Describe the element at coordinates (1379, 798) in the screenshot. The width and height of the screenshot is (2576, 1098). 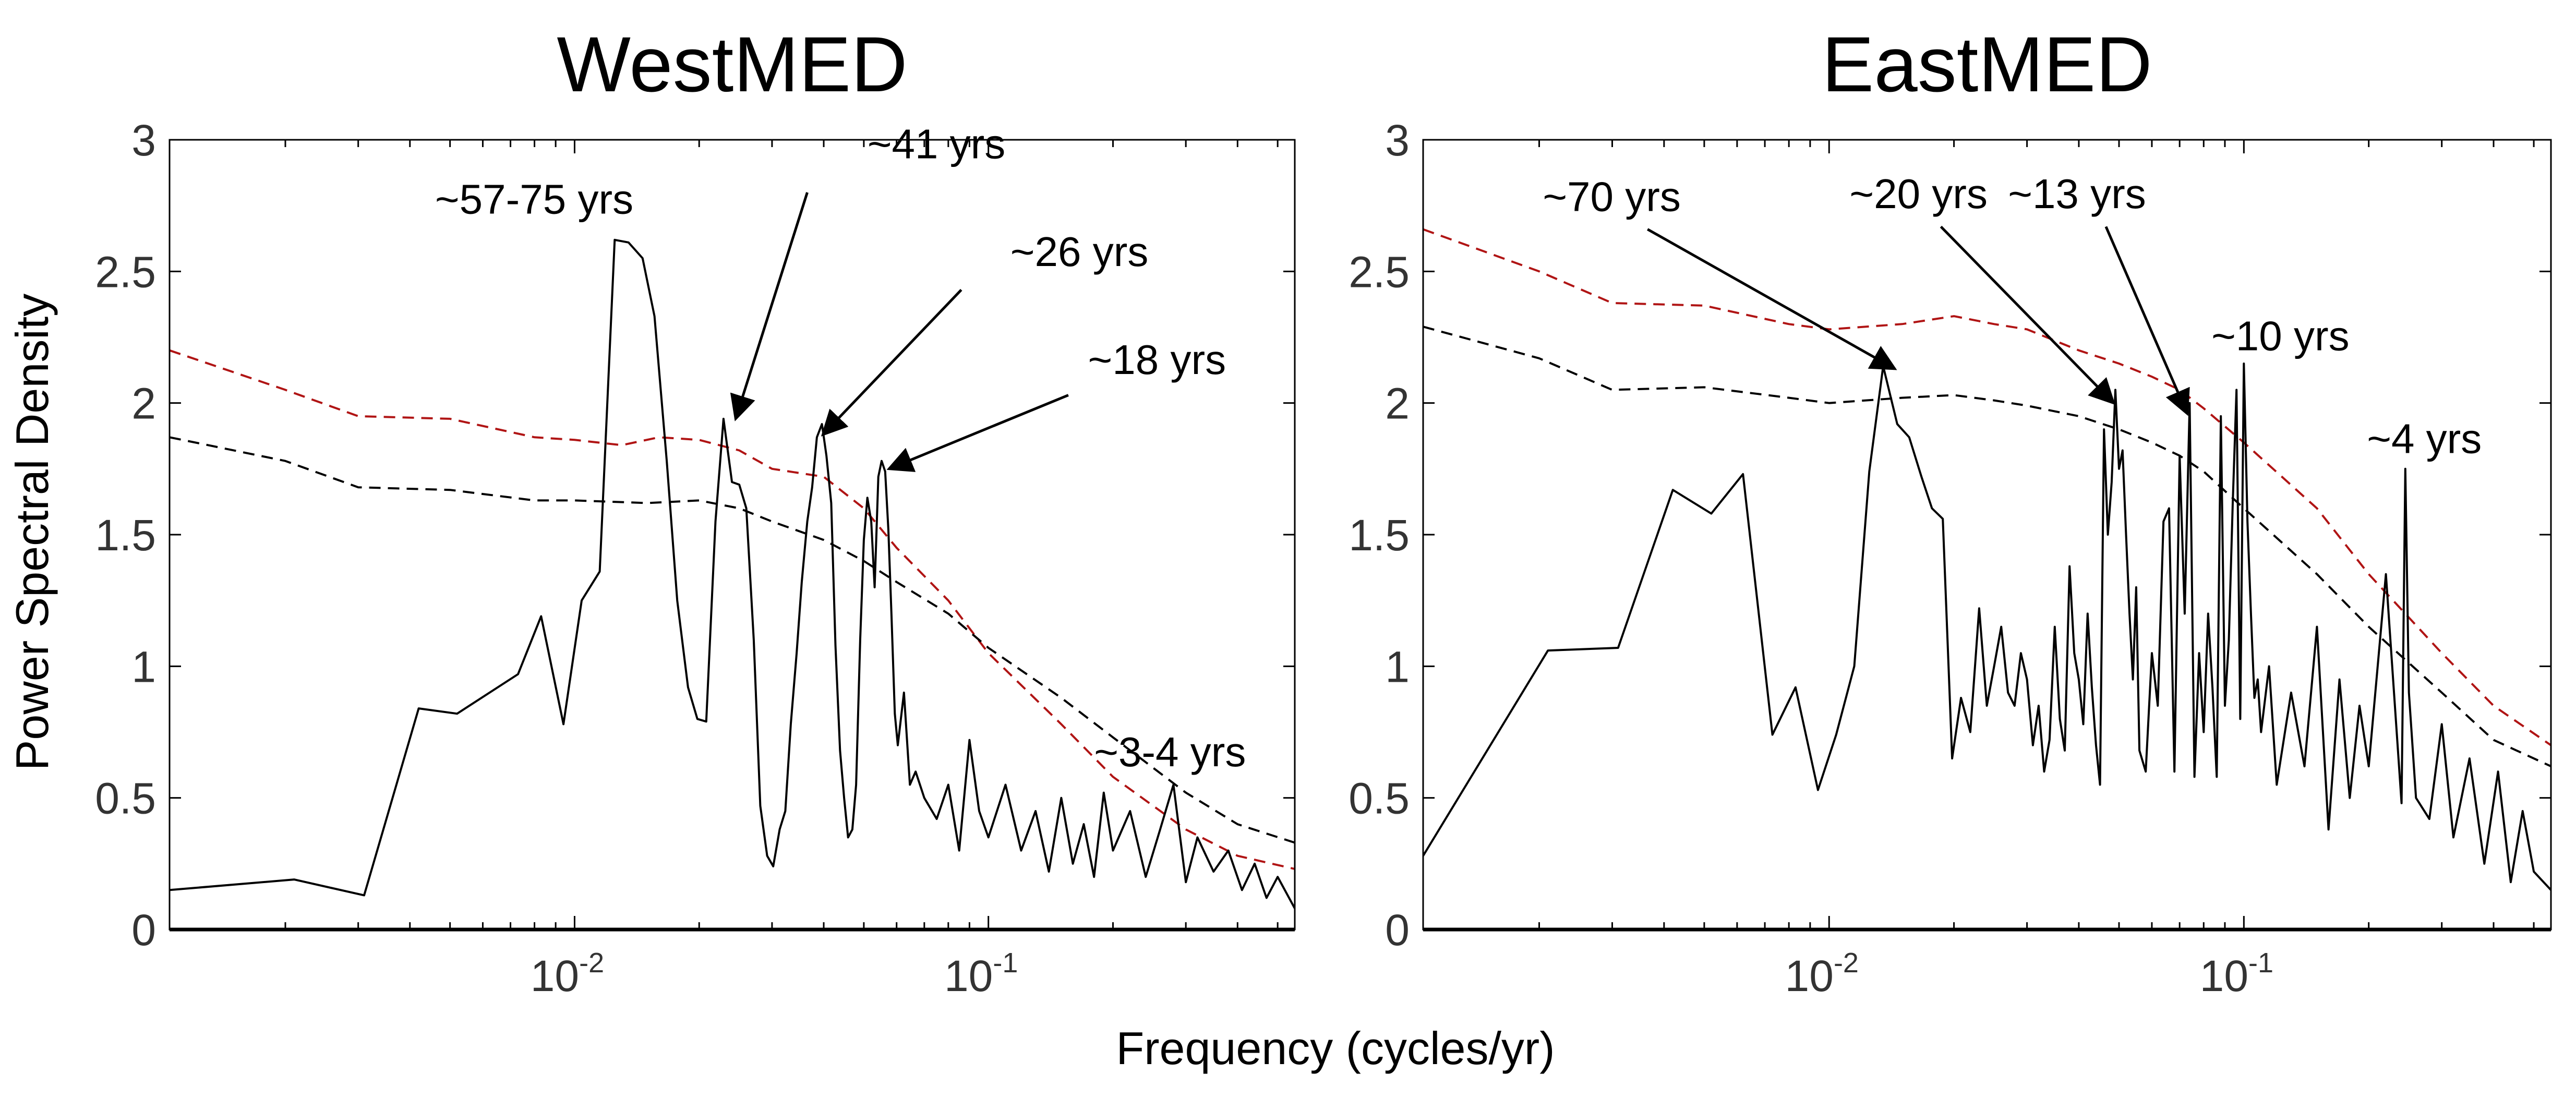
I see `chart-2-ytick-label: 0.5` at that location.